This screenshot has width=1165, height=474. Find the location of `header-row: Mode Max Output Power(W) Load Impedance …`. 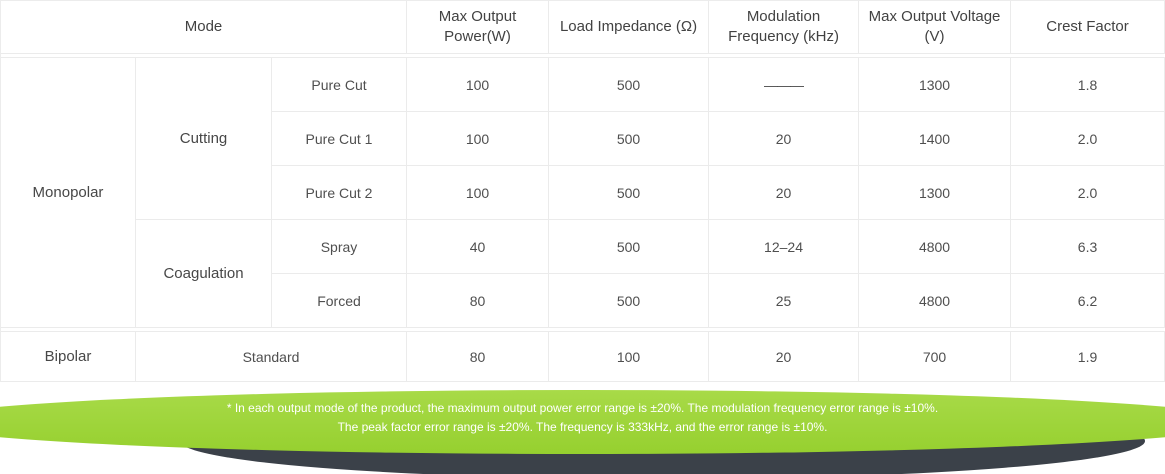

header-row: Mode Max Output Power(W) Load Impedance … is located at coordinates (583, 27).